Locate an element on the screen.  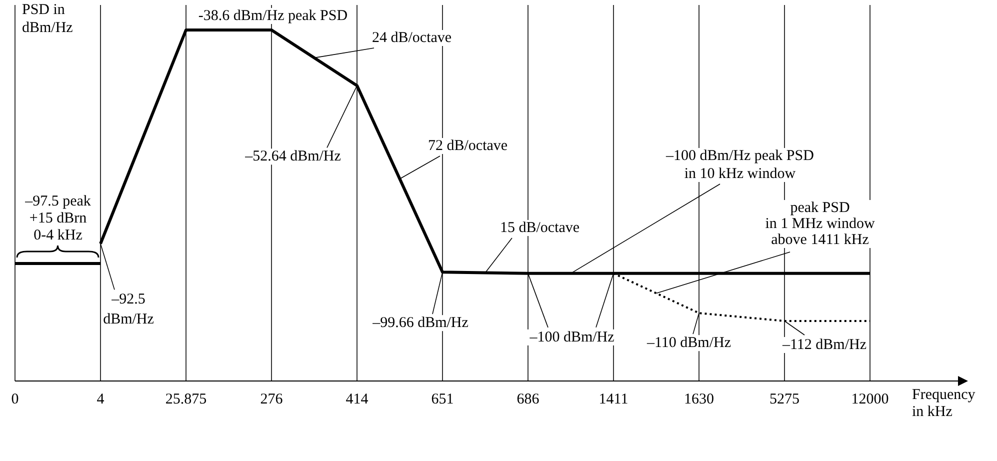
y-axis-title: PSD in dBm/Hz is located at coordinates (48, 19).